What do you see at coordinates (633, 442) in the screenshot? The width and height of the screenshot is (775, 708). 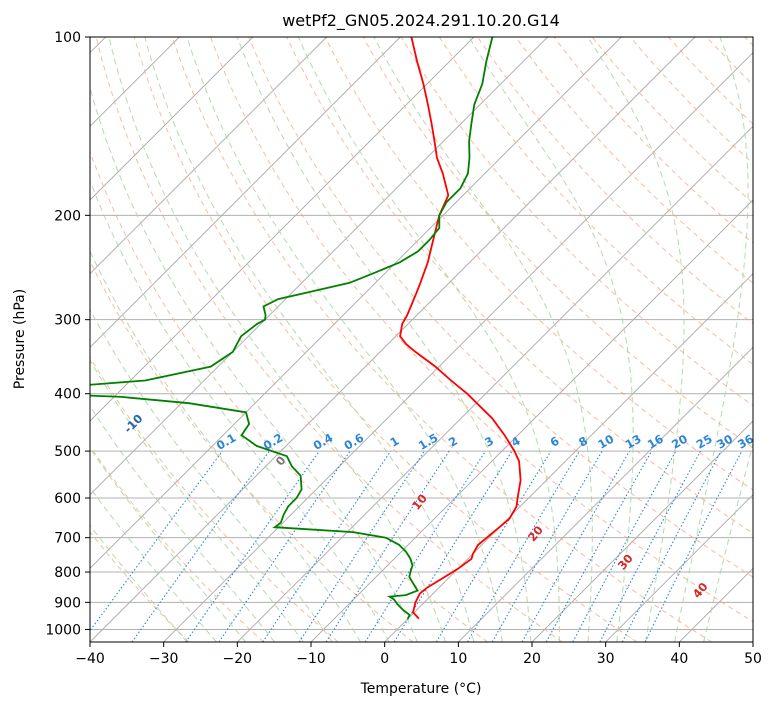 I see `mixing-ratio-label: 13` at bounding box center [633, 442].